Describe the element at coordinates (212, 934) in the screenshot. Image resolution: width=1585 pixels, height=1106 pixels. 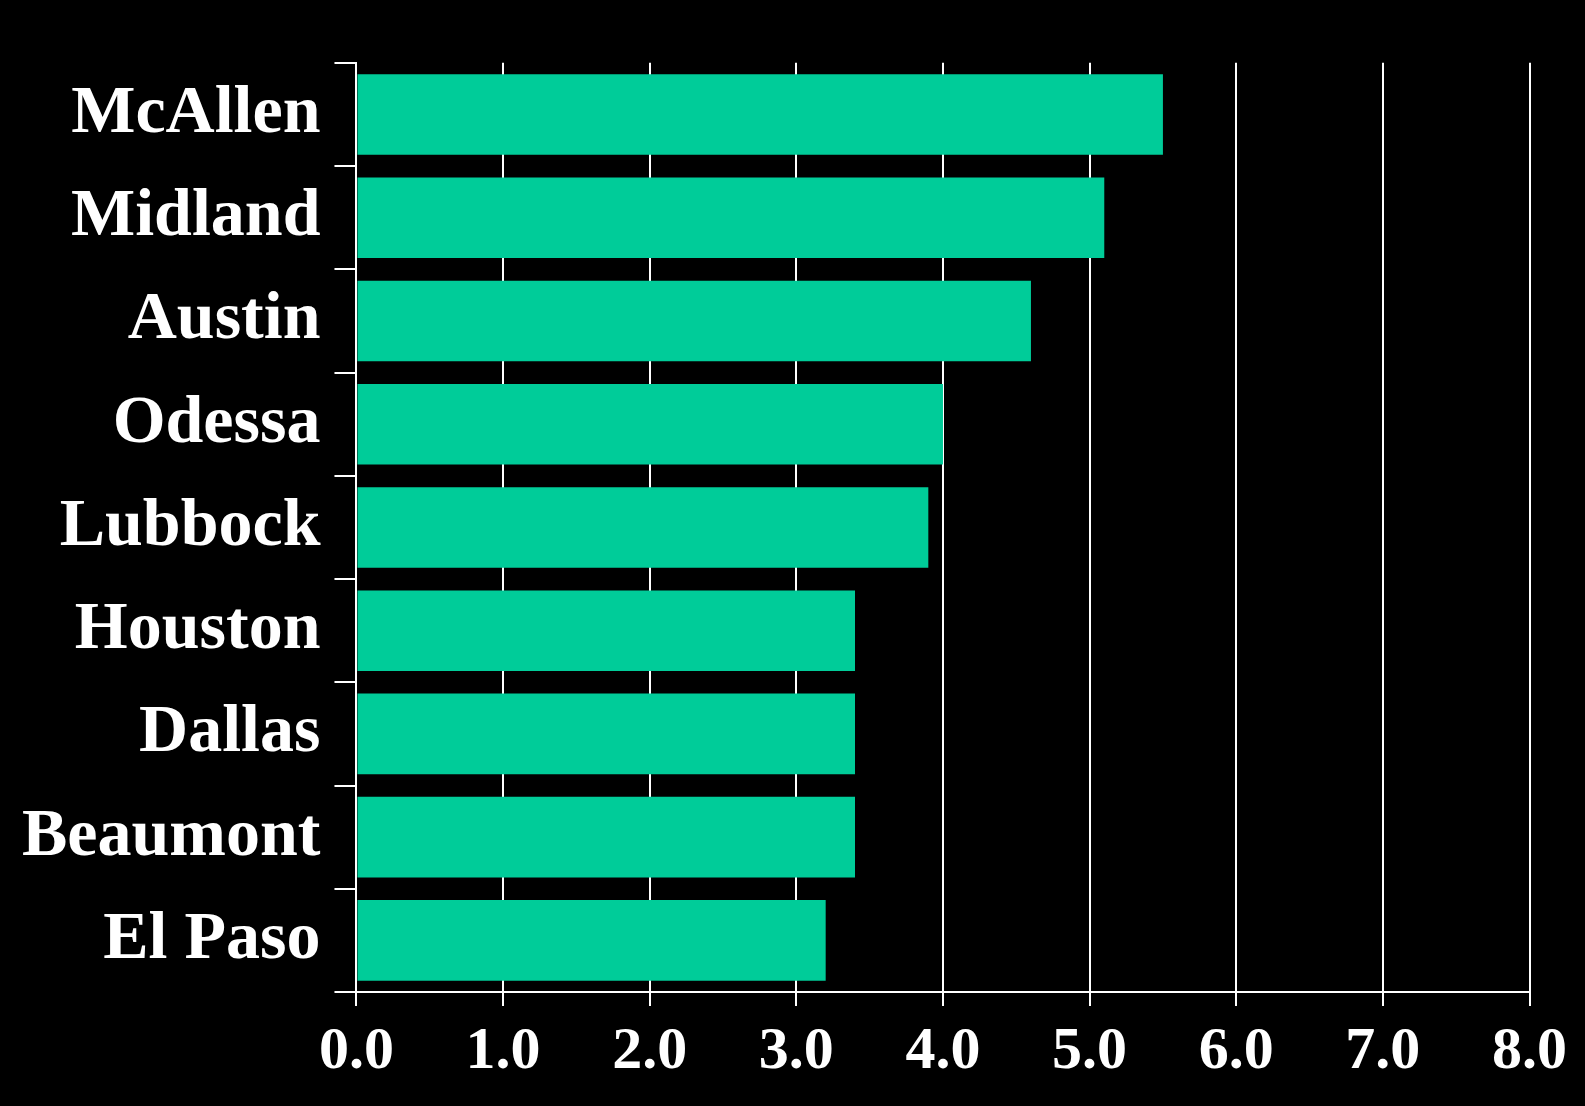
I see `y-tick-label: El Paso` at that location.